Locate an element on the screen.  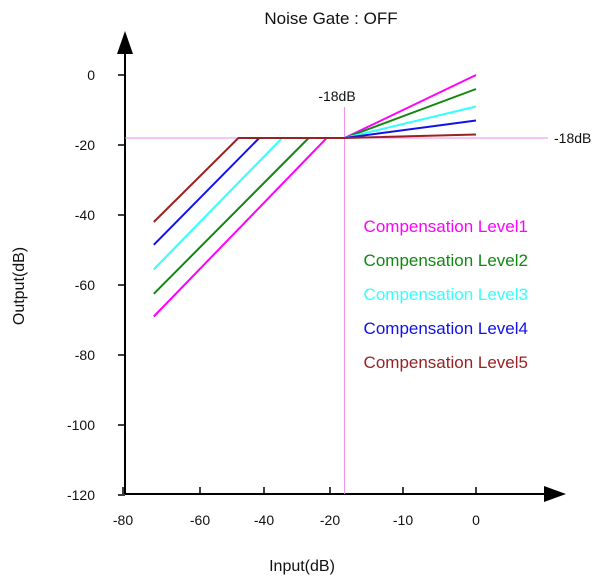
legend-entry-level2: Compensation Level2 is located at coordinates (446, 260).